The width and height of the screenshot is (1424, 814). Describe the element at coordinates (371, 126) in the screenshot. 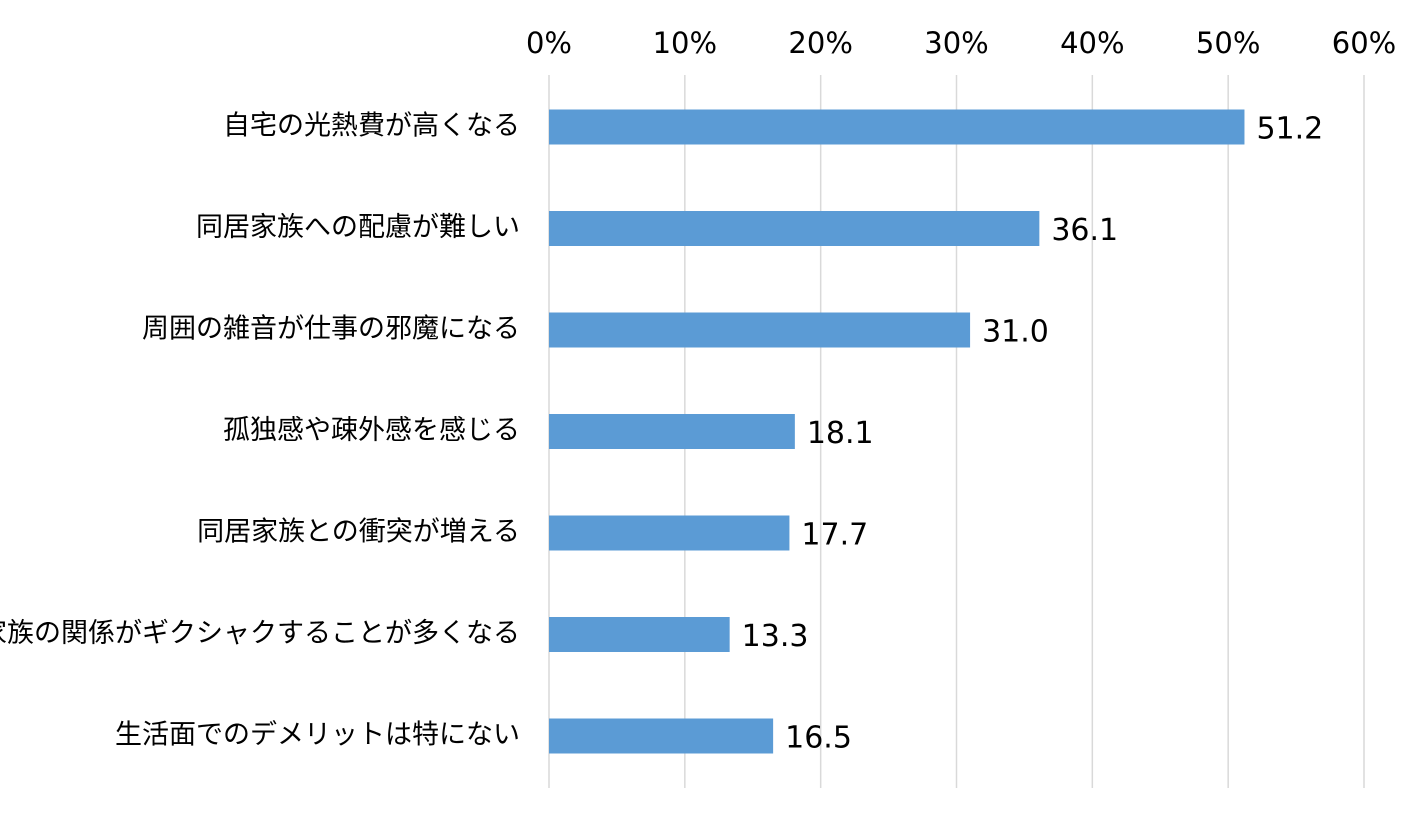

I see `category-label: 自宅の光熱費が高くなる` at that location.